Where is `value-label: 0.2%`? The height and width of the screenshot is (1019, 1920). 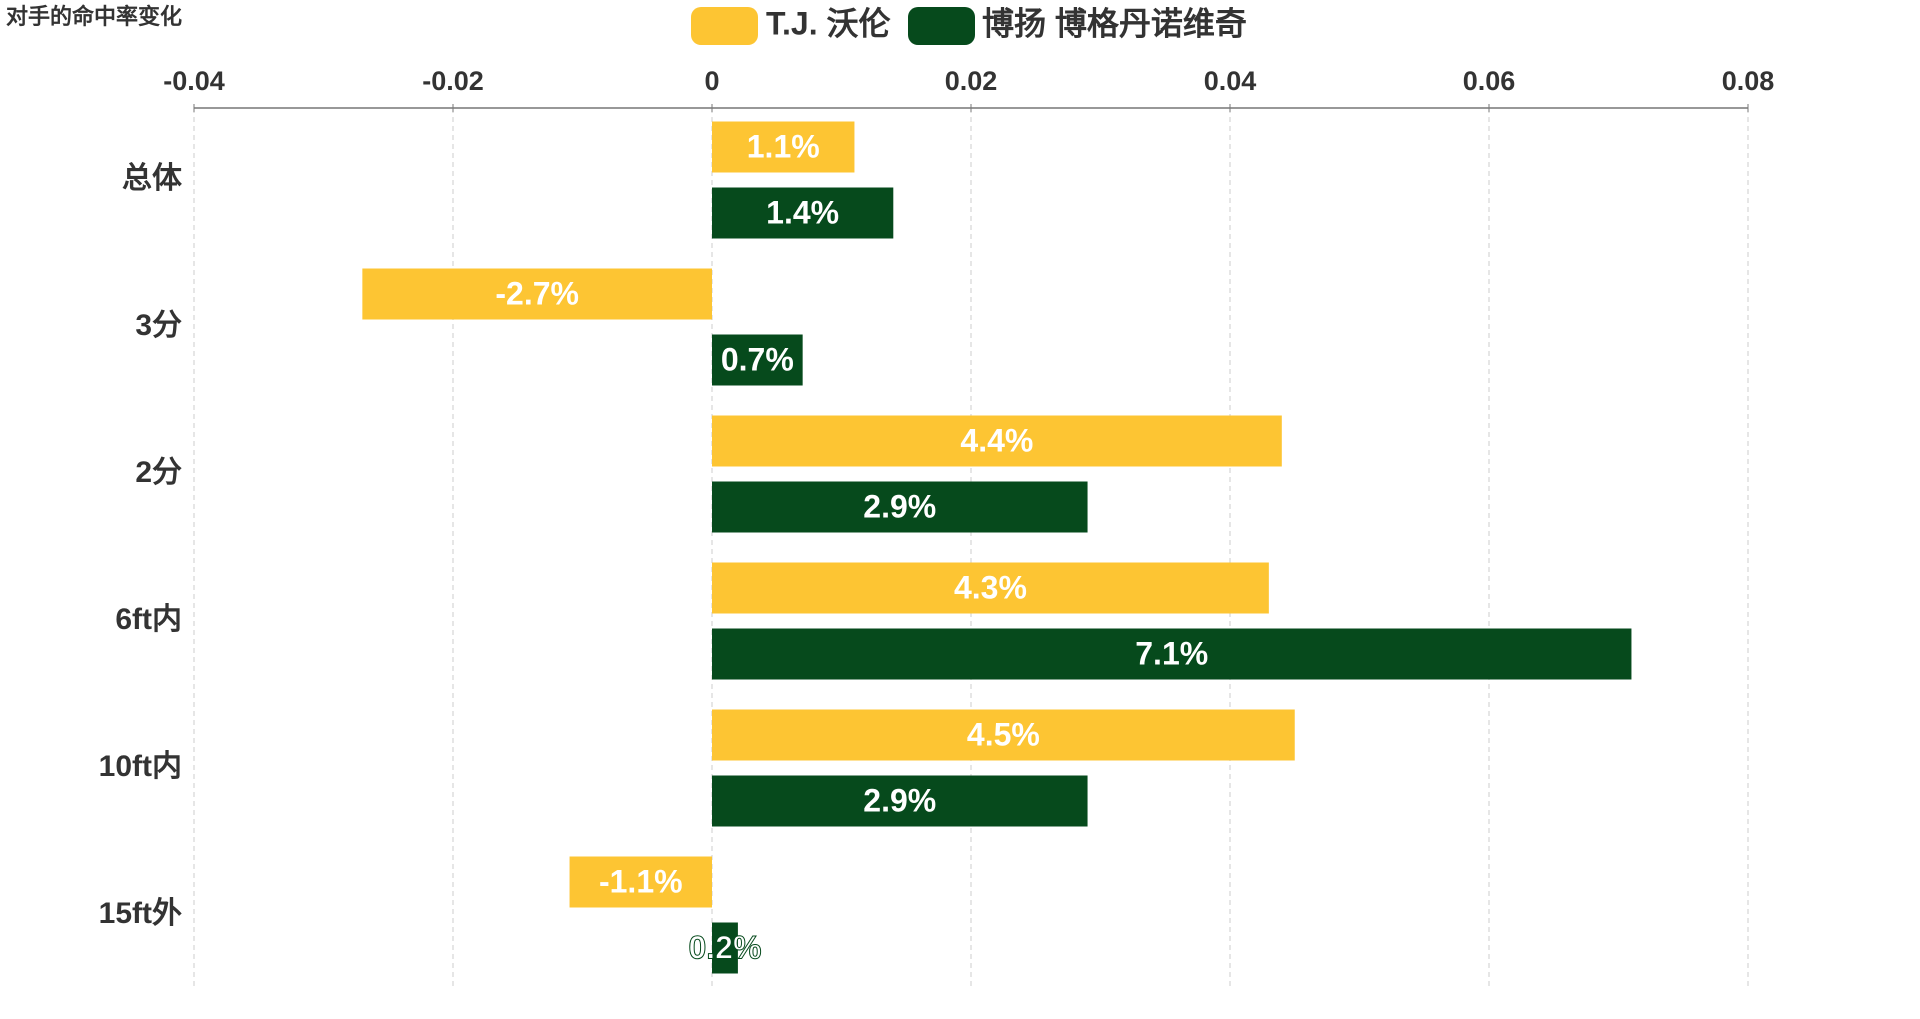 value-label: 0.2% is located at coordinates (724, 947).